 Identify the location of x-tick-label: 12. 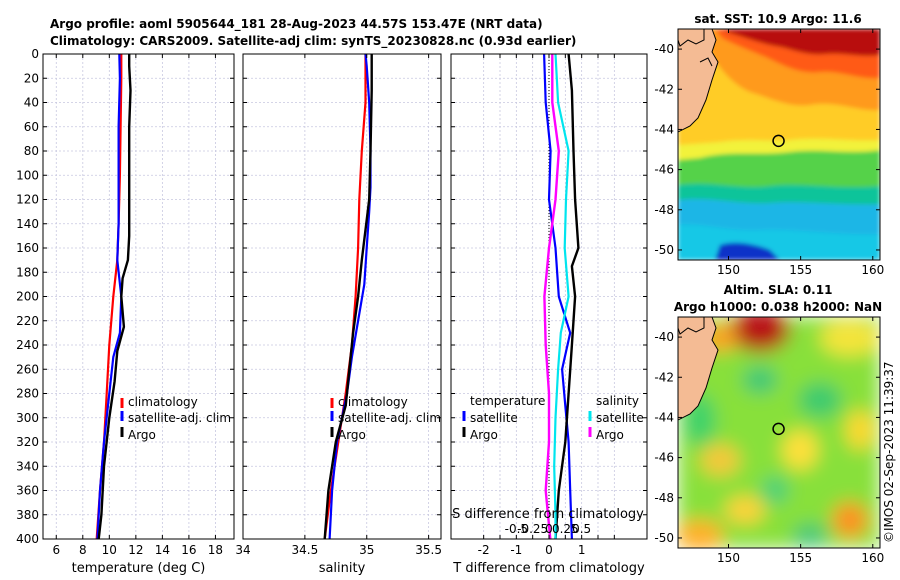
(135, 550).